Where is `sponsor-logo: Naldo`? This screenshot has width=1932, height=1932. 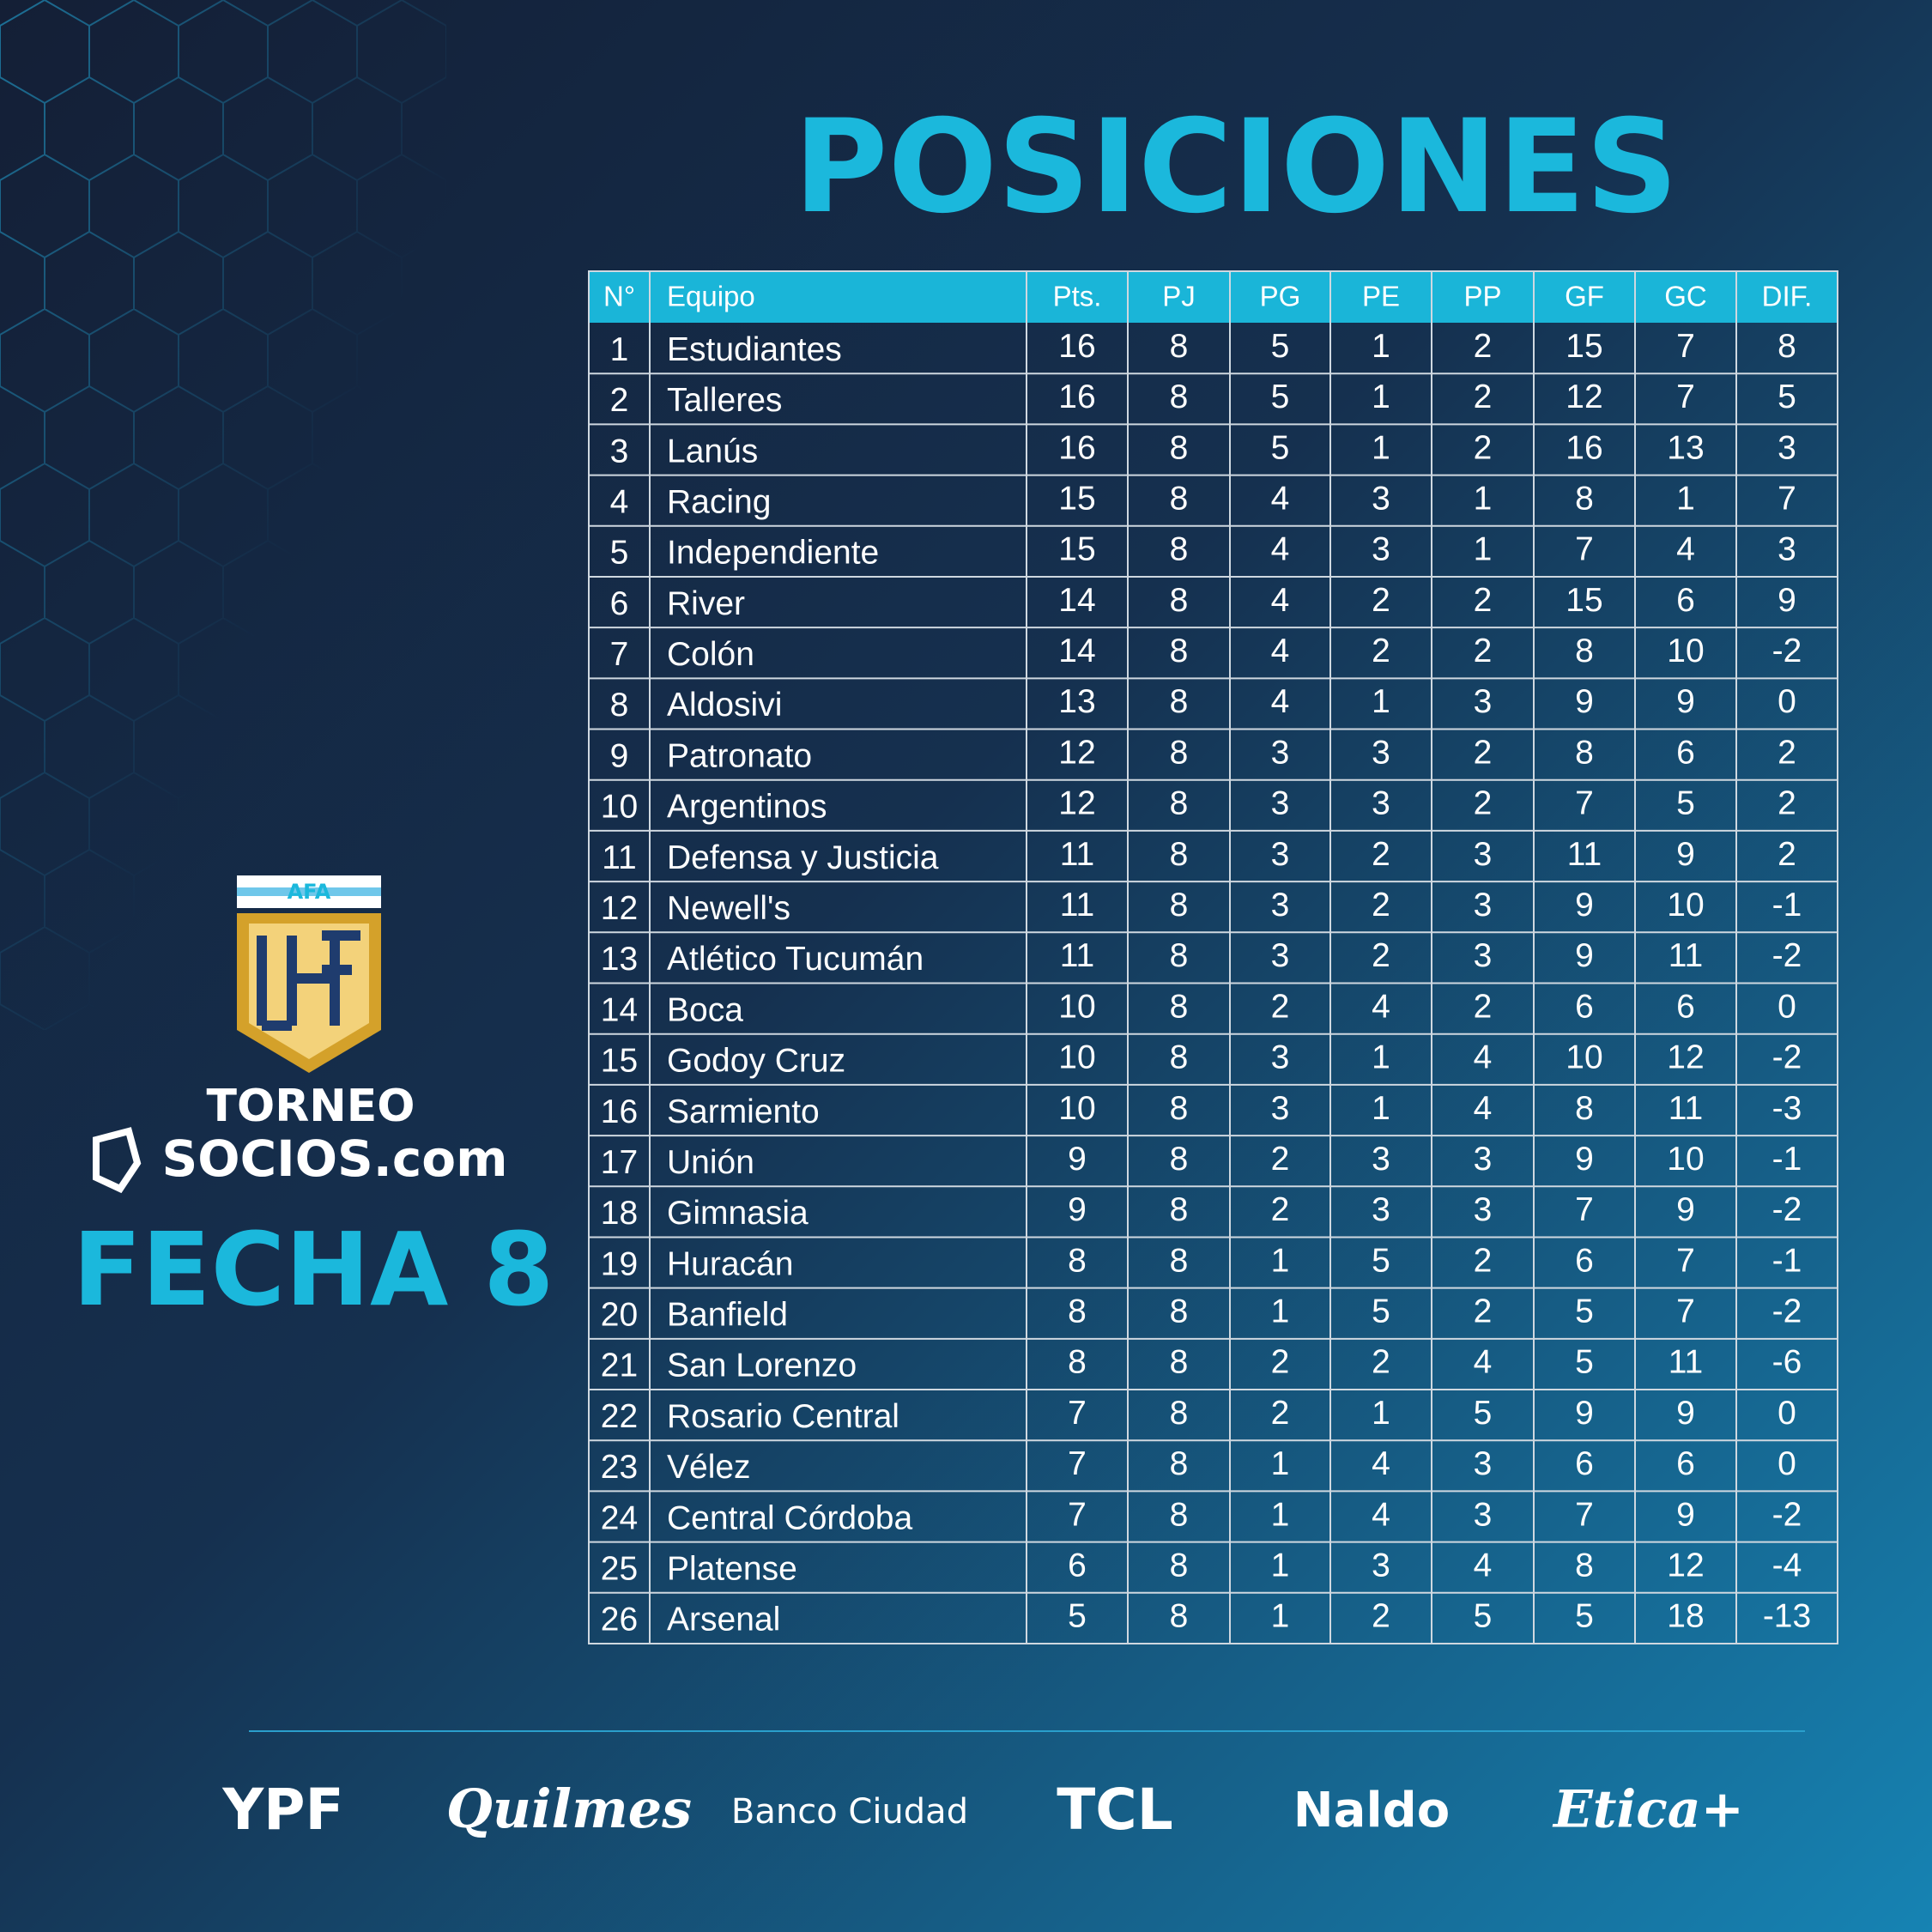 sponsor-logo: Naldo is located at coordinates (1372, 1811).